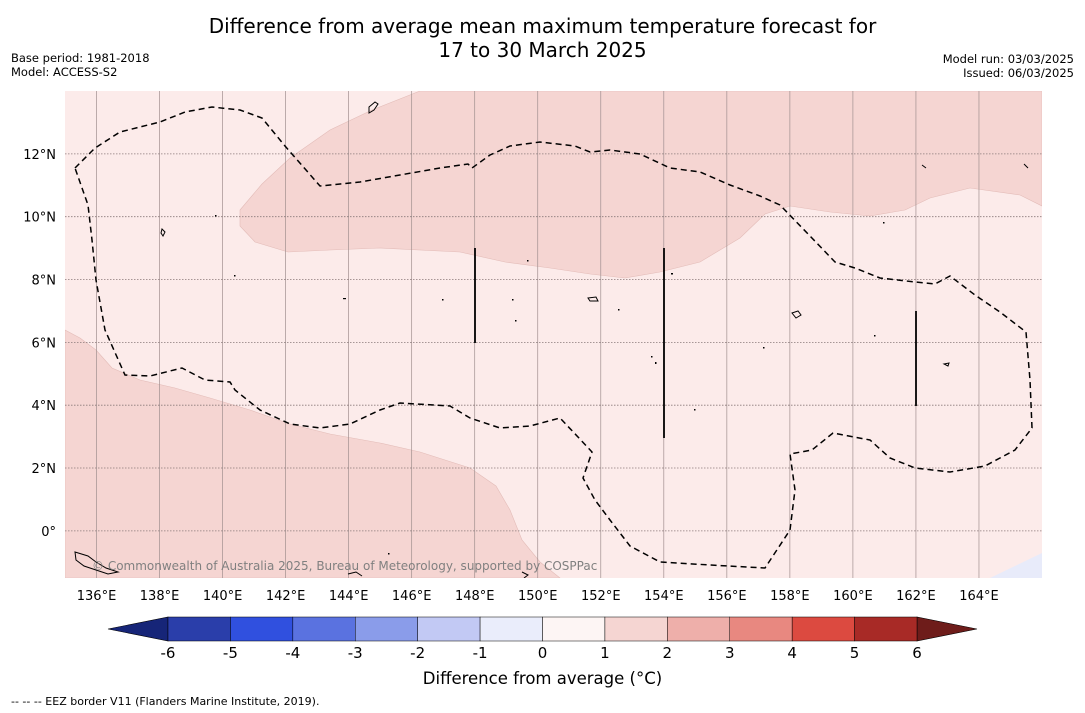 The image size is (1085, 713). What do you see at coordinates (349, 596) in the screenshot?
I see `longitude-tick-label: 144°E` at bounding box center [349, 596].